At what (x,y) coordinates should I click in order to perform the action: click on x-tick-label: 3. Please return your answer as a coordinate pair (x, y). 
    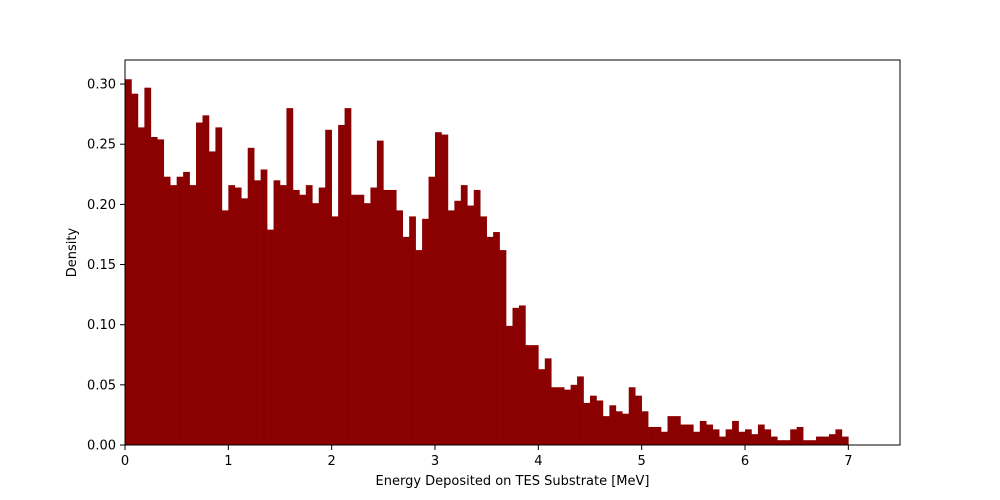
    Looking at the image, I should click on (435, 461).